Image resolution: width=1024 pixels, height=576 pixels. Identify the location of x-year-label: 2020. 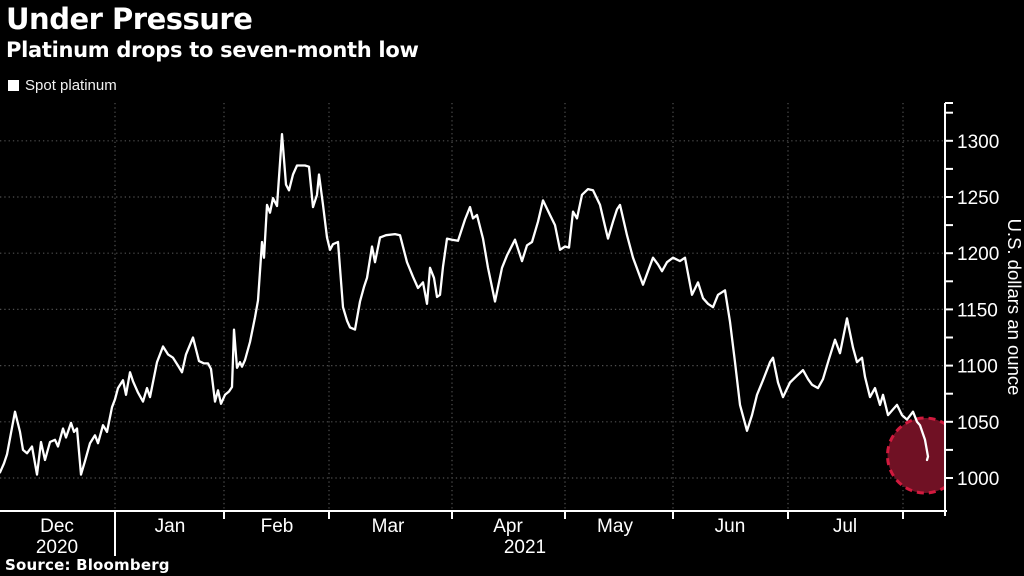
(57, 547).